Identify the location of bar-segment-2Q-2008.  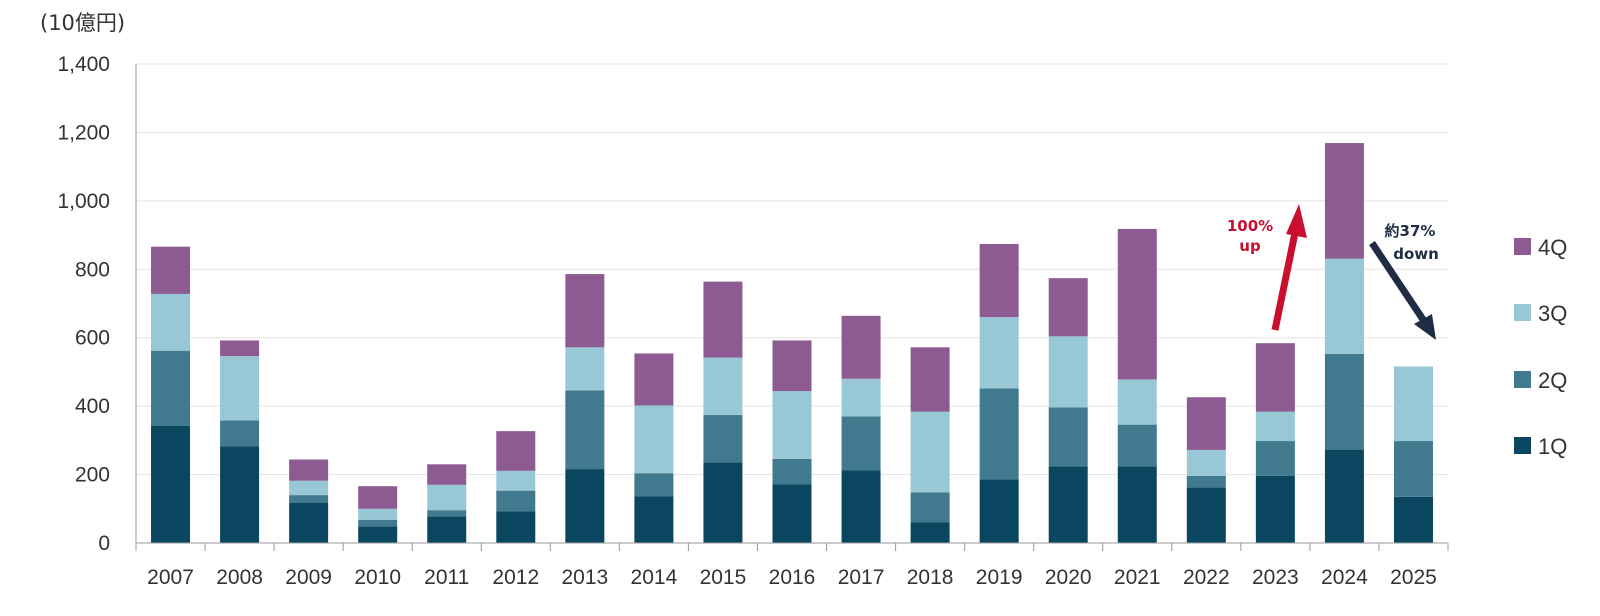
(240, 433).